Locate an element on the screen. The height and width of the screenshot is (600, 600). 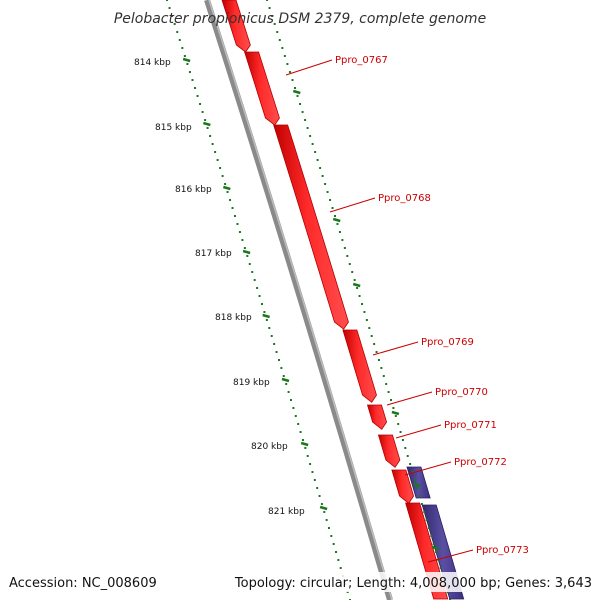
gene-arrow-reverse is located at coordinates (418, 482).